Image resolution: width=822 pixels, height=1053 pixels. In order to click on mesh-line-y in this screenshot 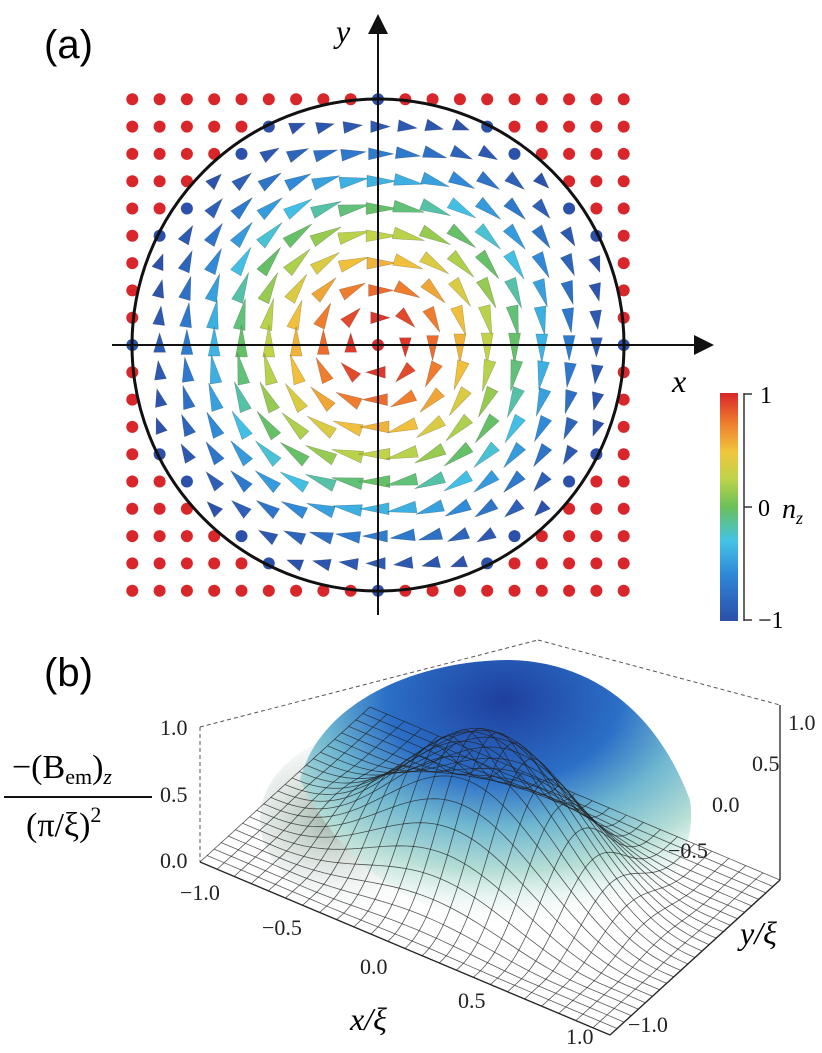, I will do `click(575, 793)`.